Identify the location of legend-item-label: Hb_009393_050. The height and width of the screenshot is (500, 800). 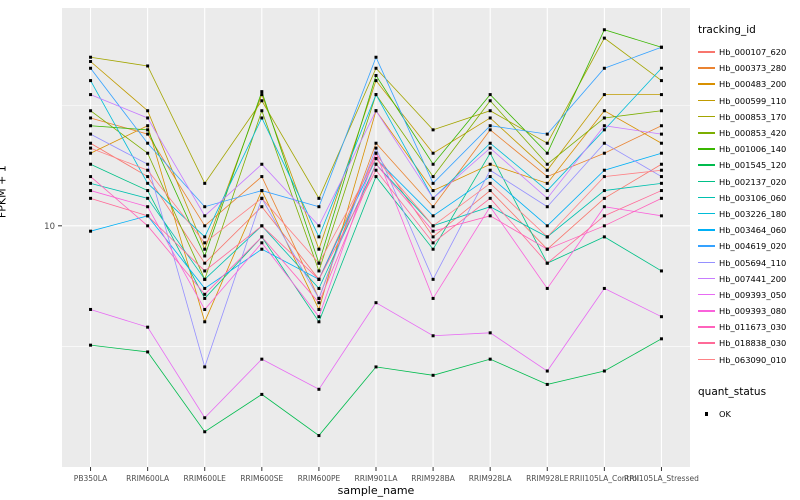
(753, 294).